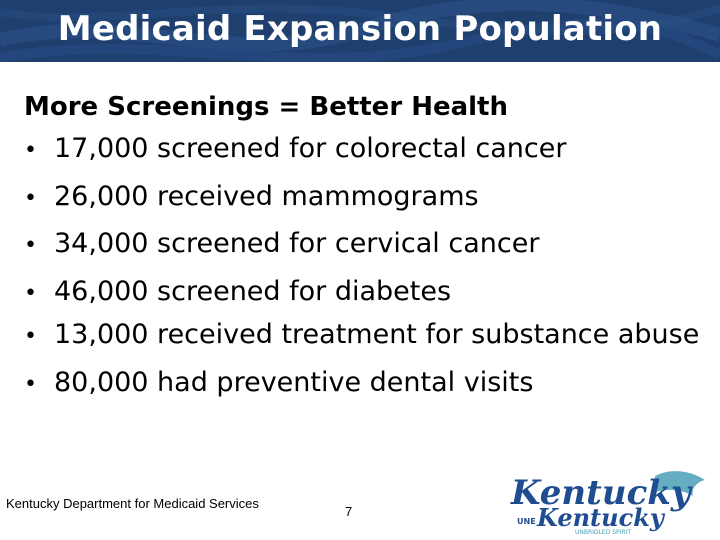  I want to click on title-bar: Medicaid Expansion Population, so click(360, 31).